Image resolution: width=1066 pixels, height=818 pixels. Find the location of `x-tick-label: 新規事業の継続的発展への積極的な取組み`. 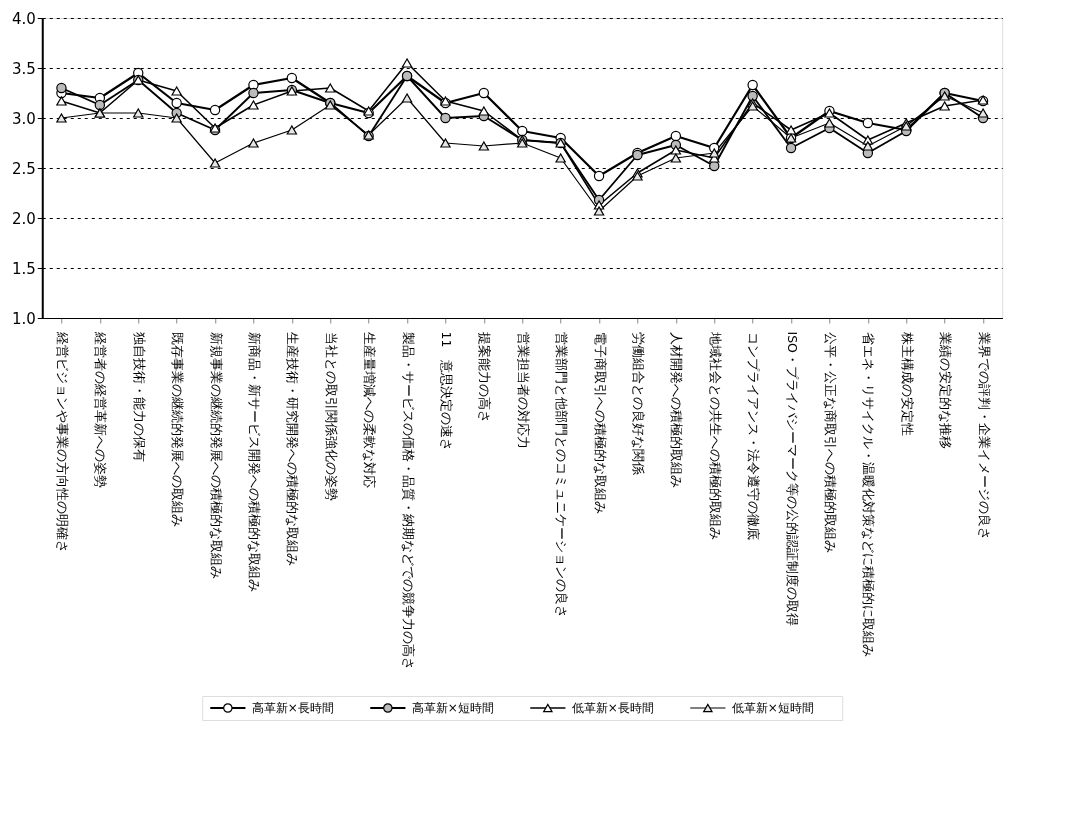

x-tick-label: 新規事業の継続的発展への積極的な取組み is located at coordinates (216, 455).